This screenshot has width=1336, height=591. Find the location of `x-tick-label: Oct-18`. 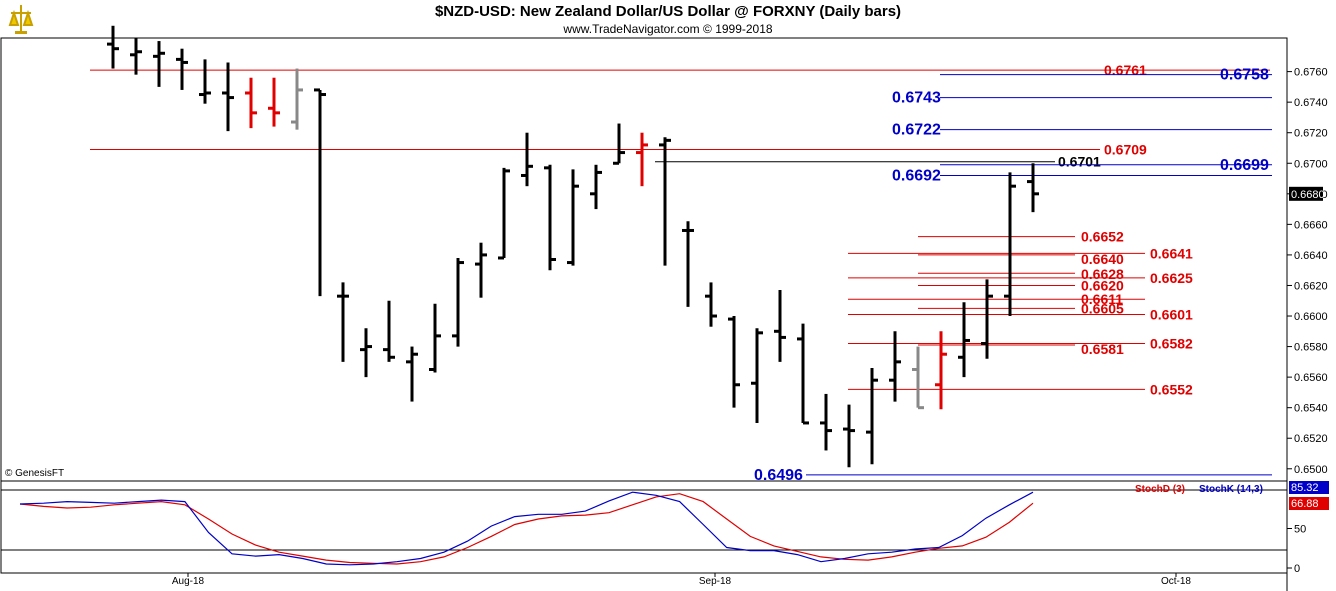

x-tick-label: Oct-18 is located at coordinates (1176, 581).